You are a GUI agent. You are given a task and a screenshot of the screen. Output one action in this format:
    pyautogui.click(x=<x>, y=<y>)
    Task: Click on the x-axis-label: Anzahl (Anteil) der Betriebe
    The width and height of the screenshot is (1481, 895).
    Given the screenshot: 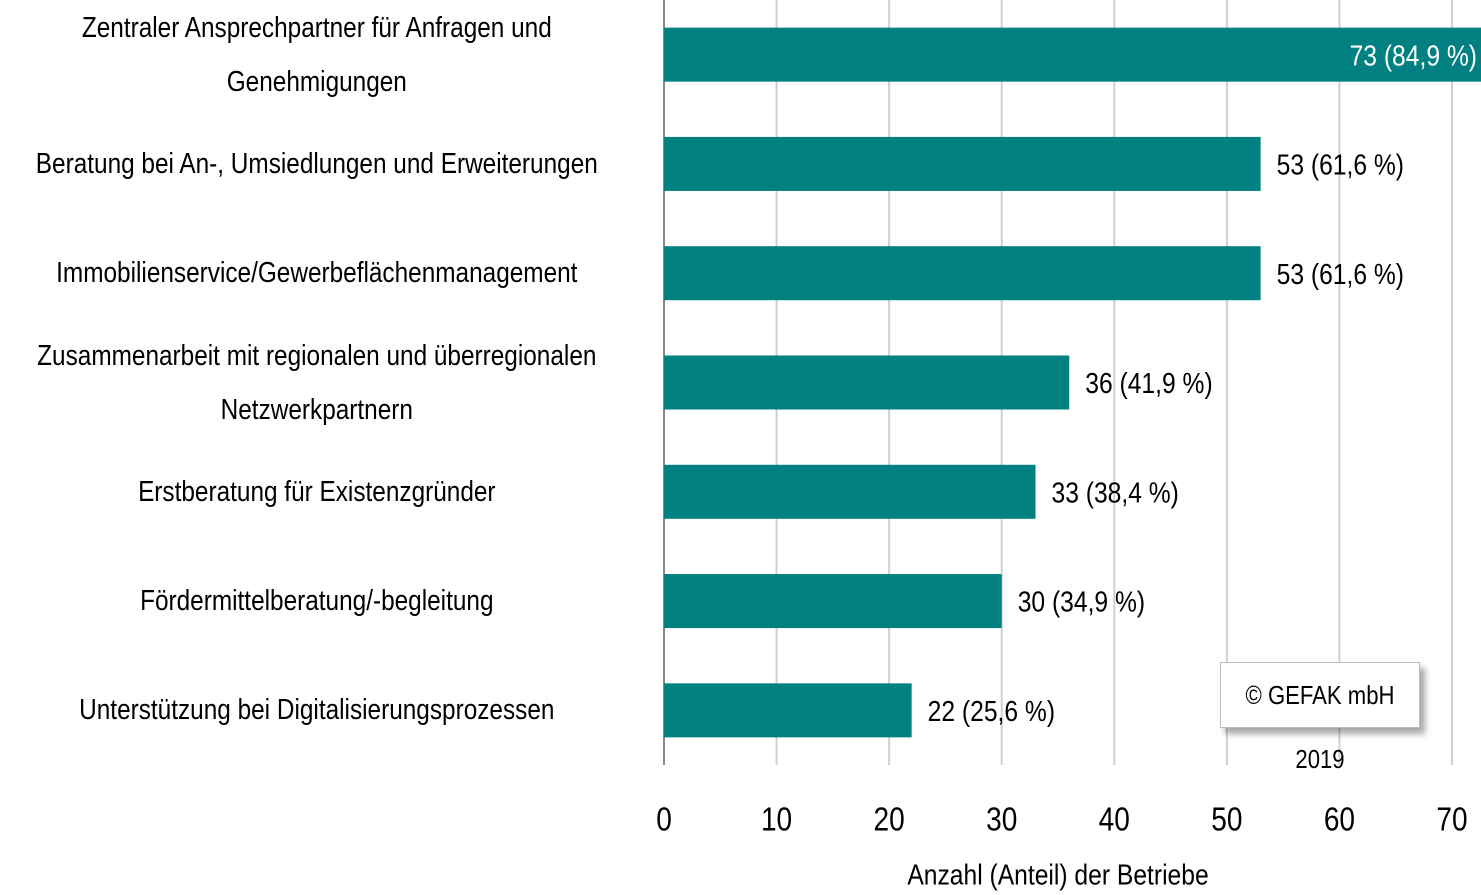 What is the action you would take?
    pyautogui.click(x=1057, y=875)
    